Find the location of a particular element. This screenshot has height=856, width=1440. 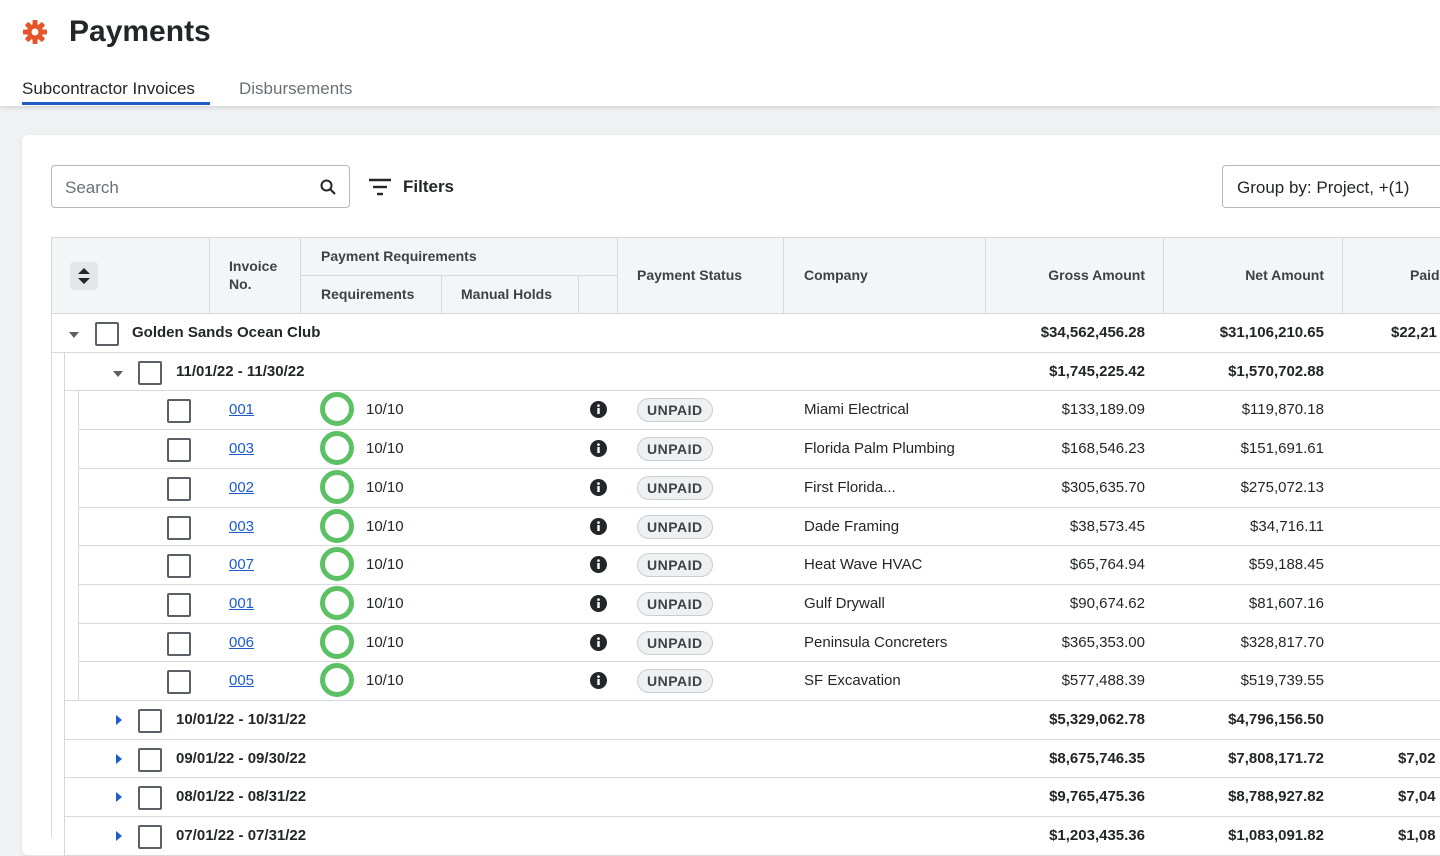

column-header: Manual Holds is located at coordinates (506, 294).